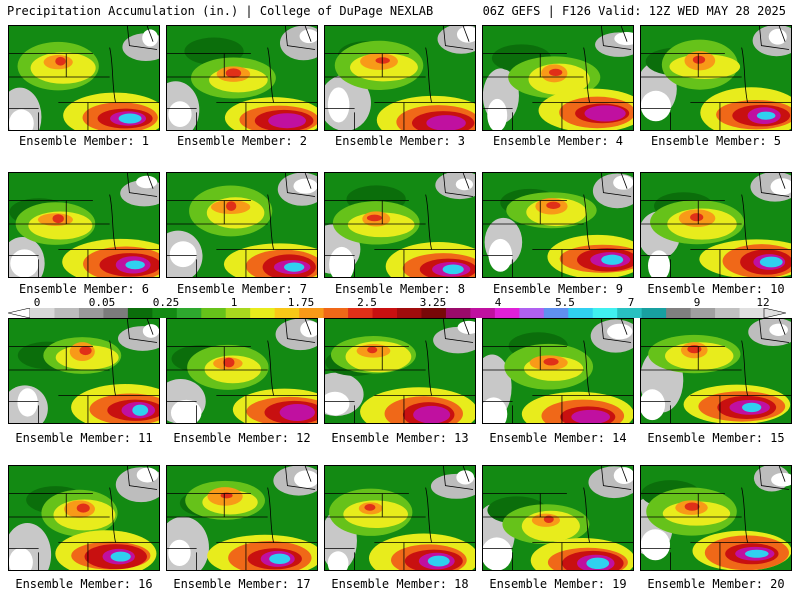 This screenshot has height=600, width=800. Describe the element at coordinates (498, 302) in the screenshot. I see `colorbar-tick-label: 4` at that location.